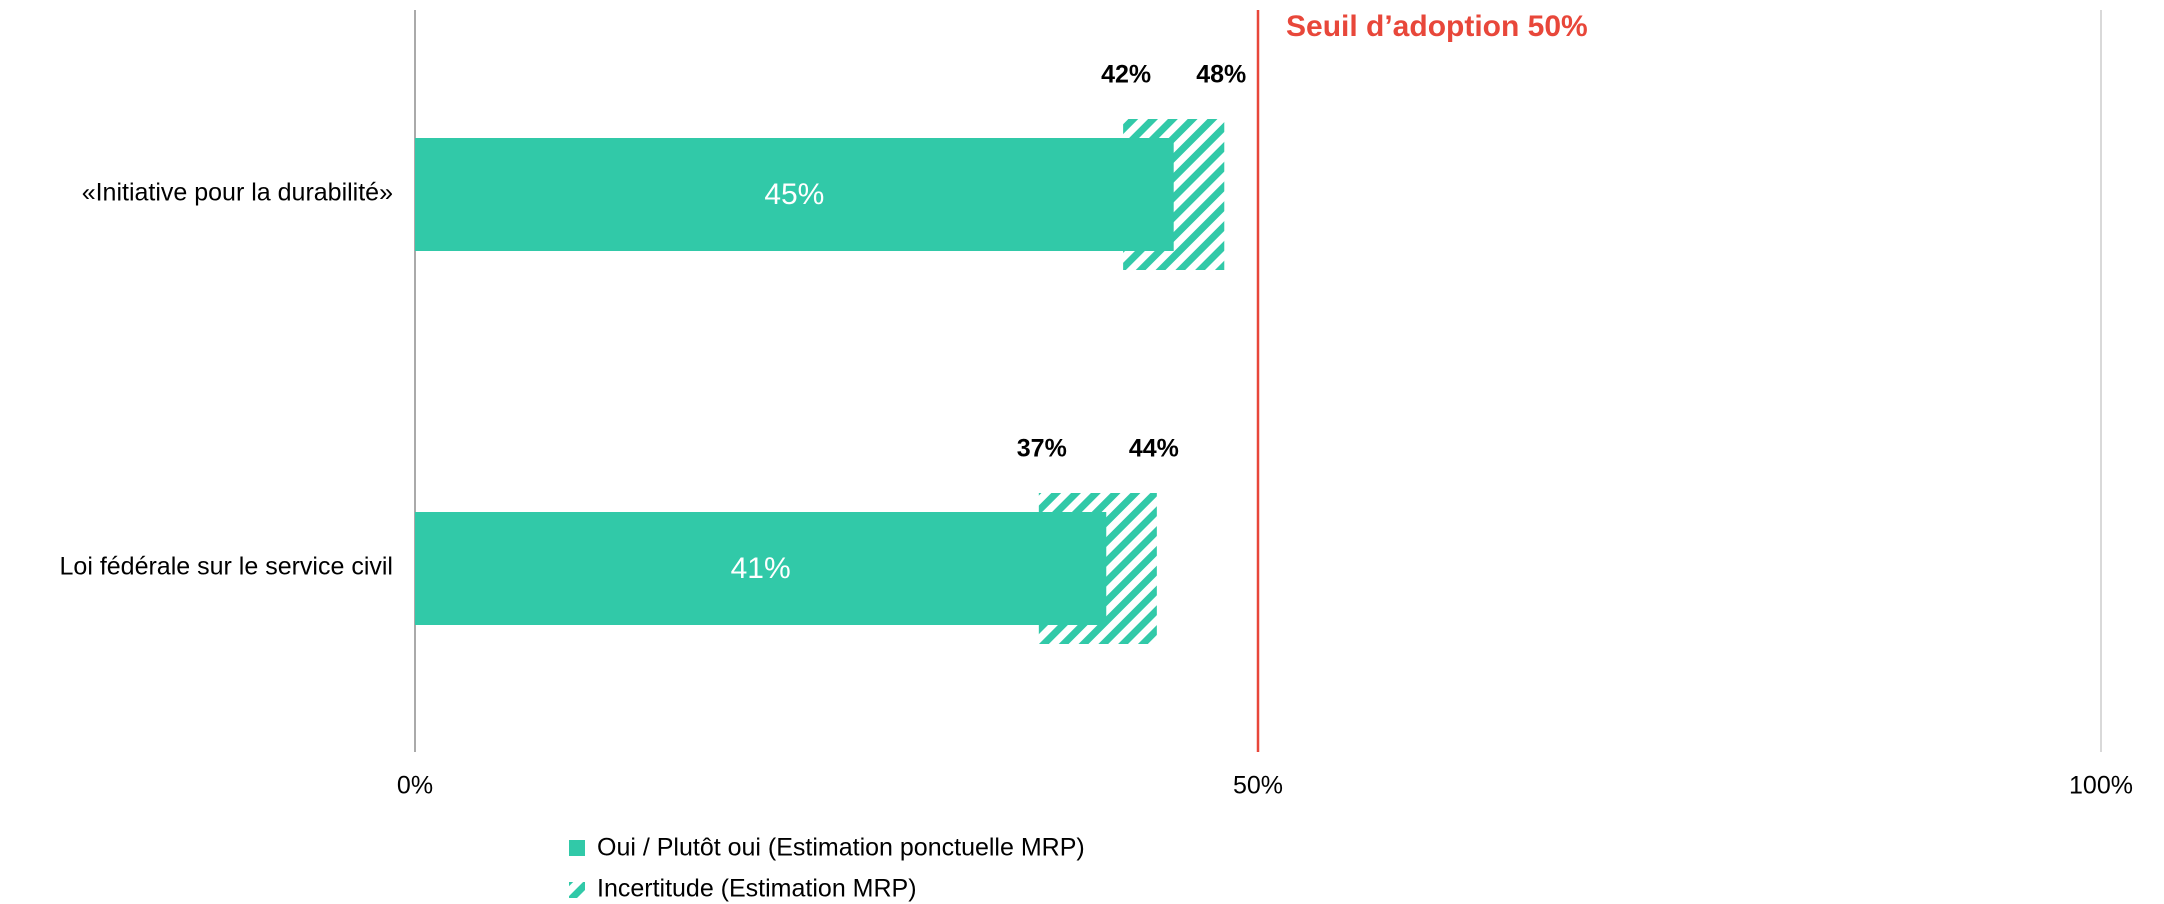 The height and width of the screenshot is (904, 2164). What do you see at coordinates (226, 567) in the screenshot?
I see `category-label: Loi fédérale sur le service civil` at bounding box center [226, 567].